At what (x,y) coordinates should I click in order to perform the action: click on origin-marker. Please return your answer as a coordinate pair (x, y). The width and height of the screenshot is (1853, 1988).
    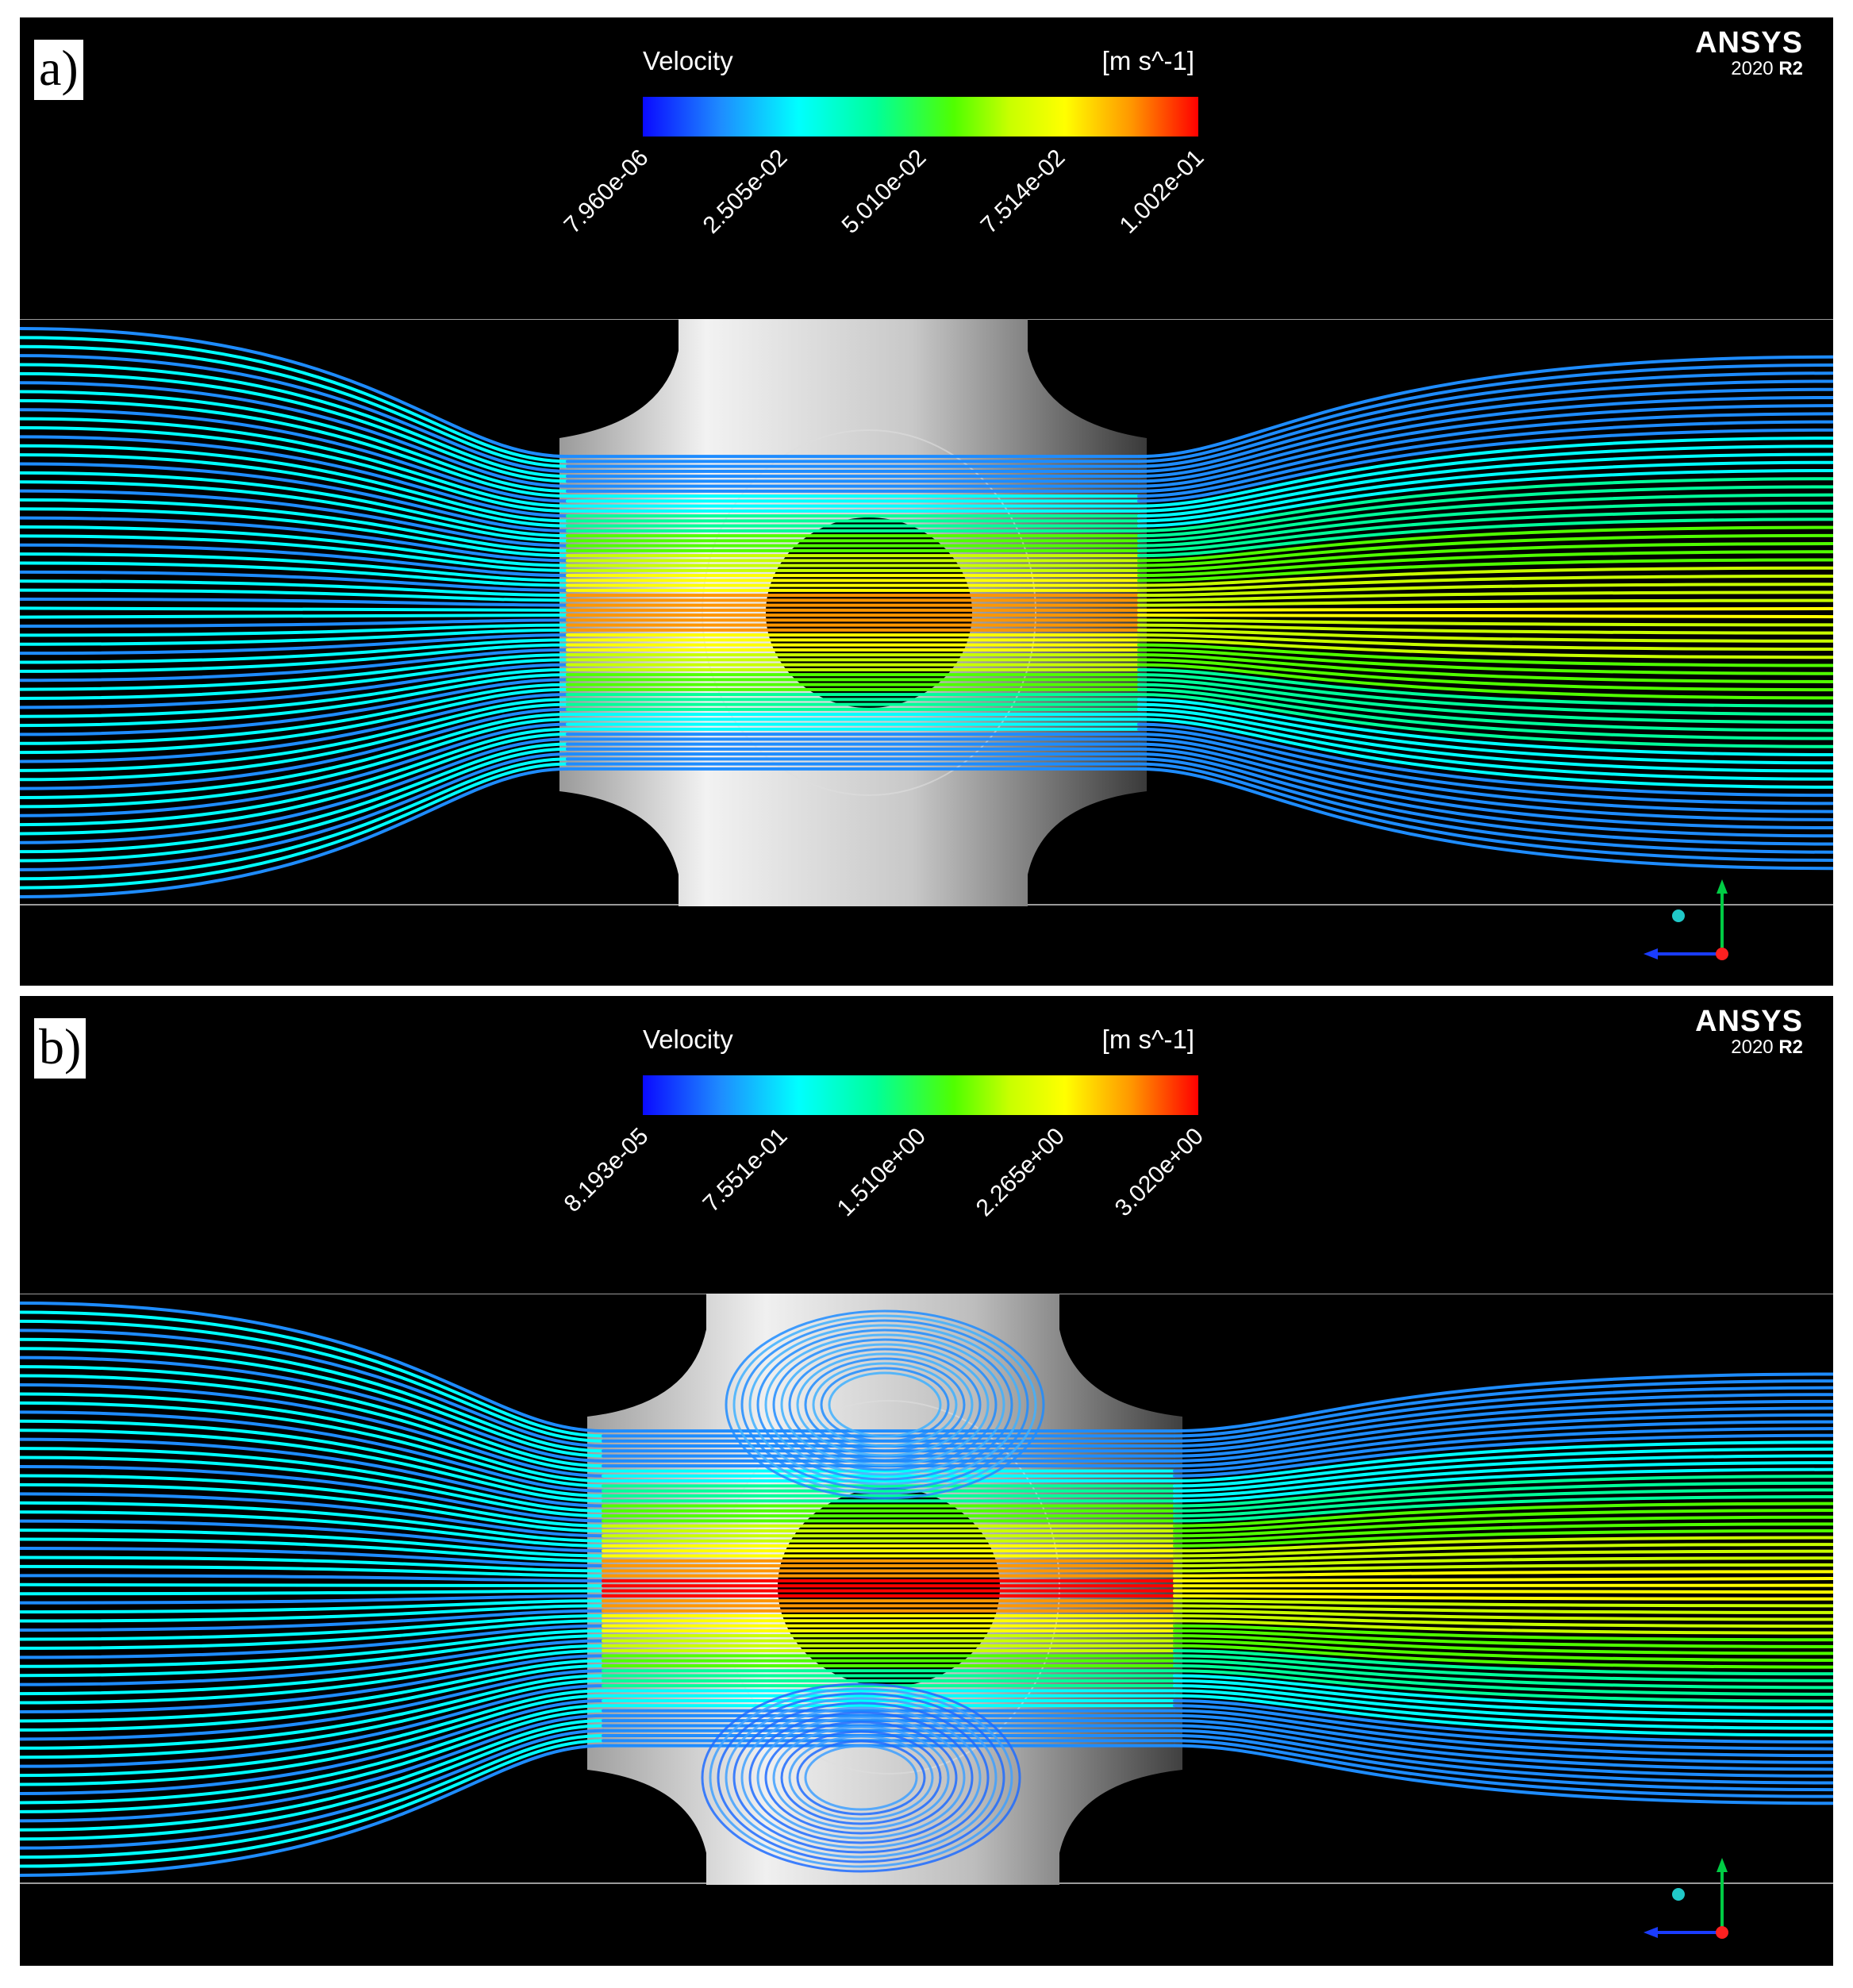
    Looking at the image, I should click on (1678, 915).